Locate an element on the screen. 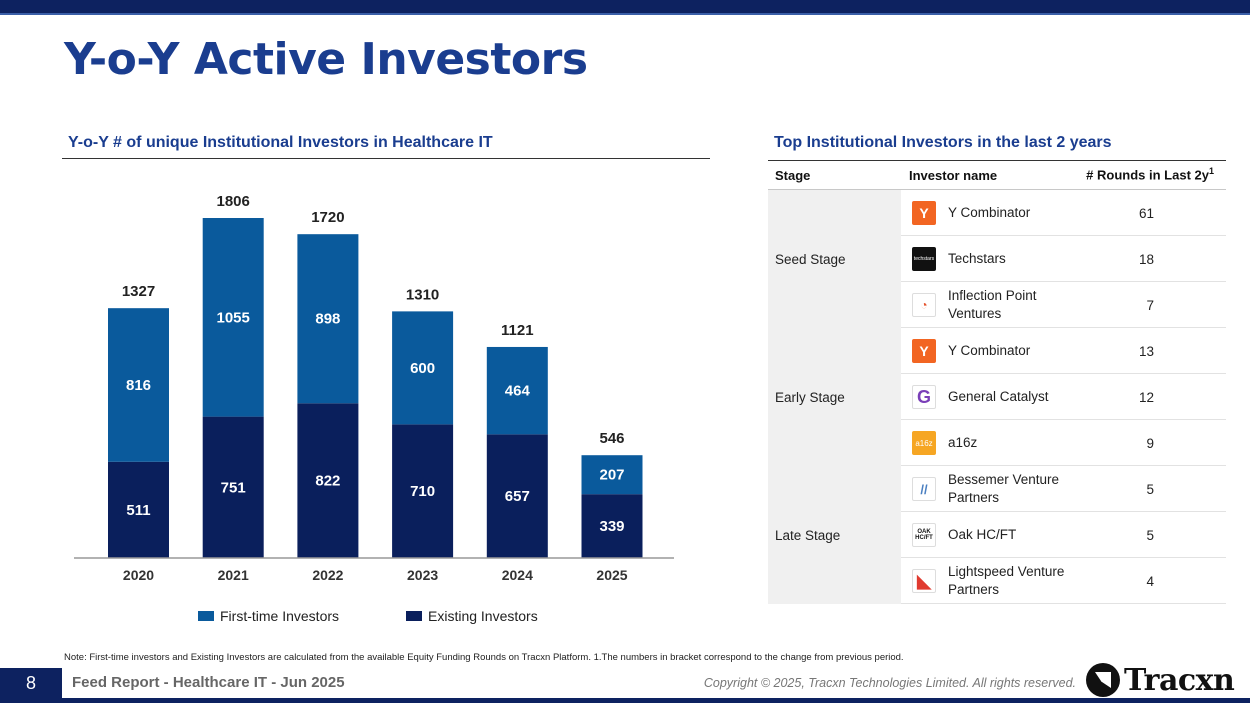  label-total-2021: 1806 is located at coordinates (233, 201).